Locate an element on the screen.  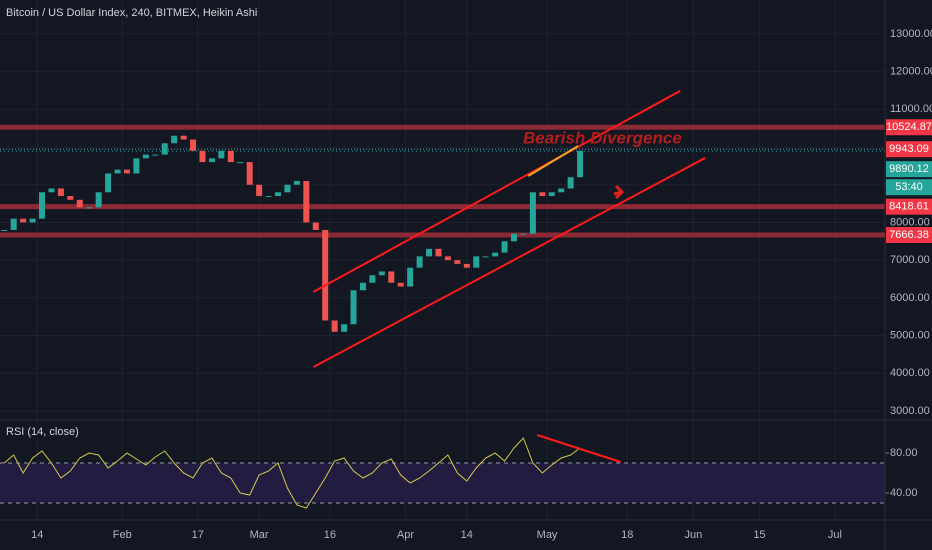
y-tick-label: 8000.00 is located at coordinates (910, 222).